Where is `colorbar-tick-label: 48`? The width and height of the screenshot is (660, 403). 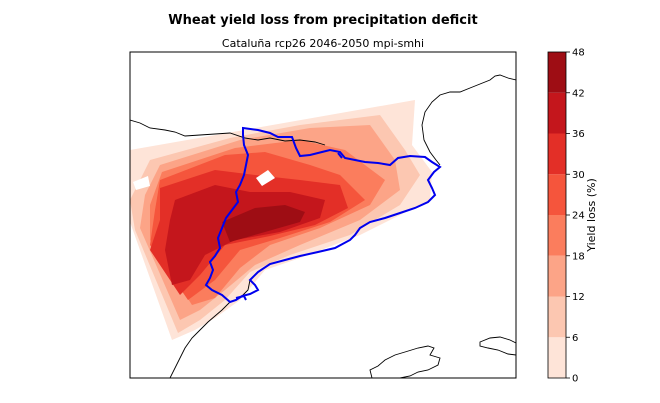
colorbar-tick-label: 48 is located at coordinates (578, 53).